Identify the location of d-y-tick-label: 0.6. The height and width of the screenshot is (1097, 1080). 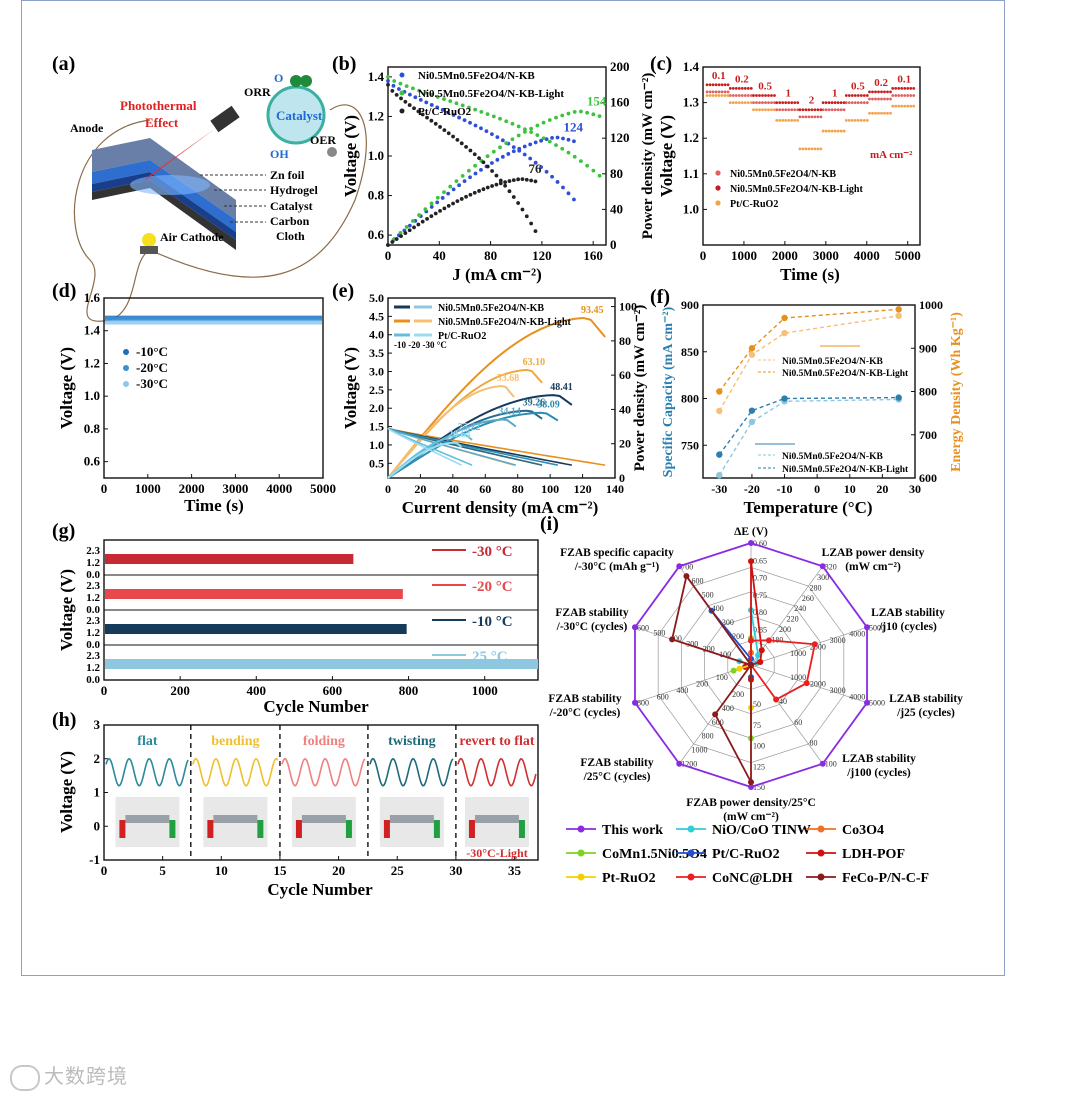
(92, 461).